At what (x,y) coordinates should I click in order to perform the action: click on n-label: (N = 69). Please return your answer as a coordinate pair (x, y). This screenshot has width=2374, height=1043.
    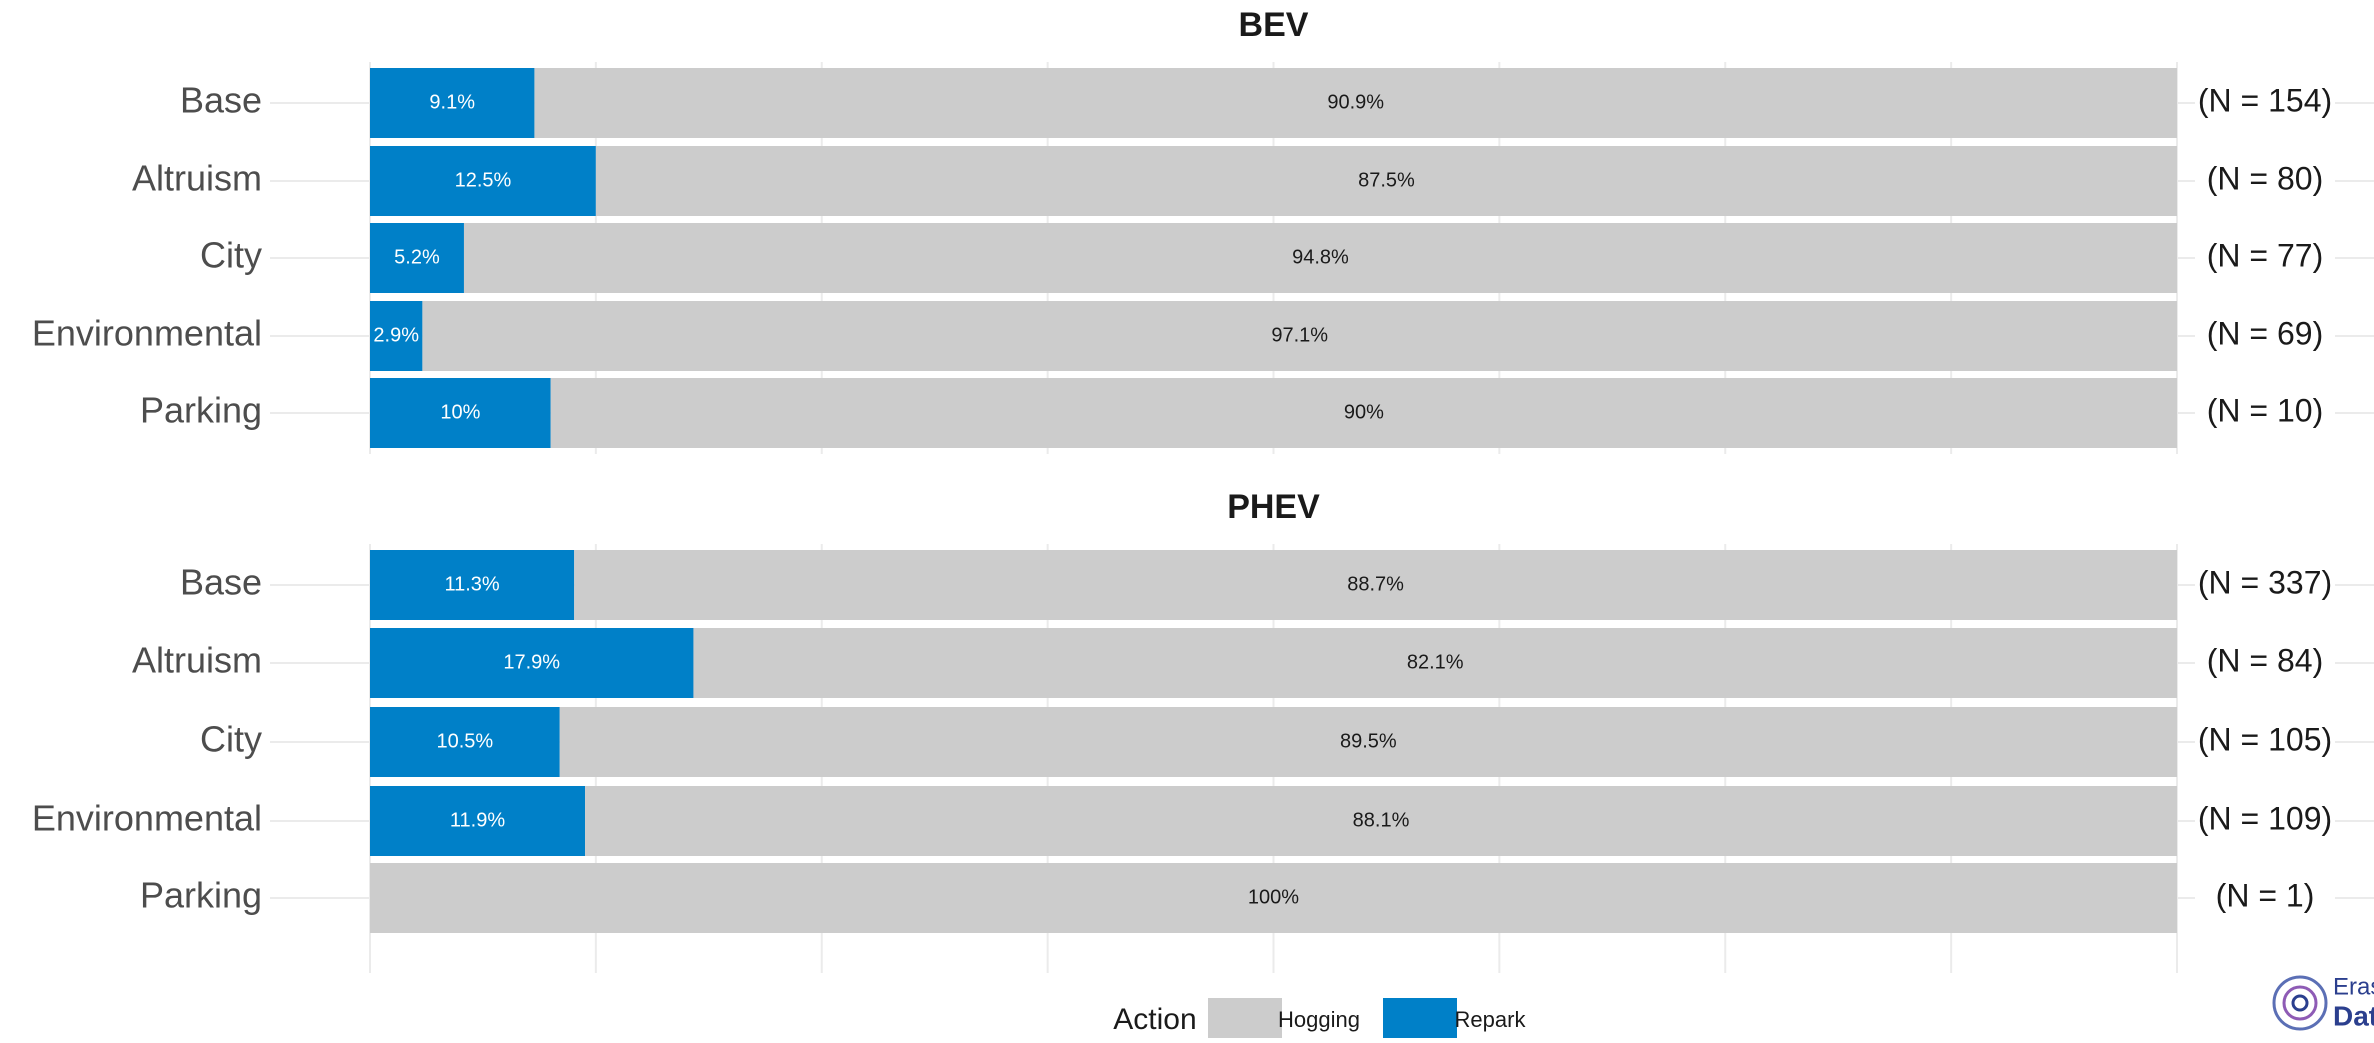
    Looking at the image, I should click on (2265, 333).